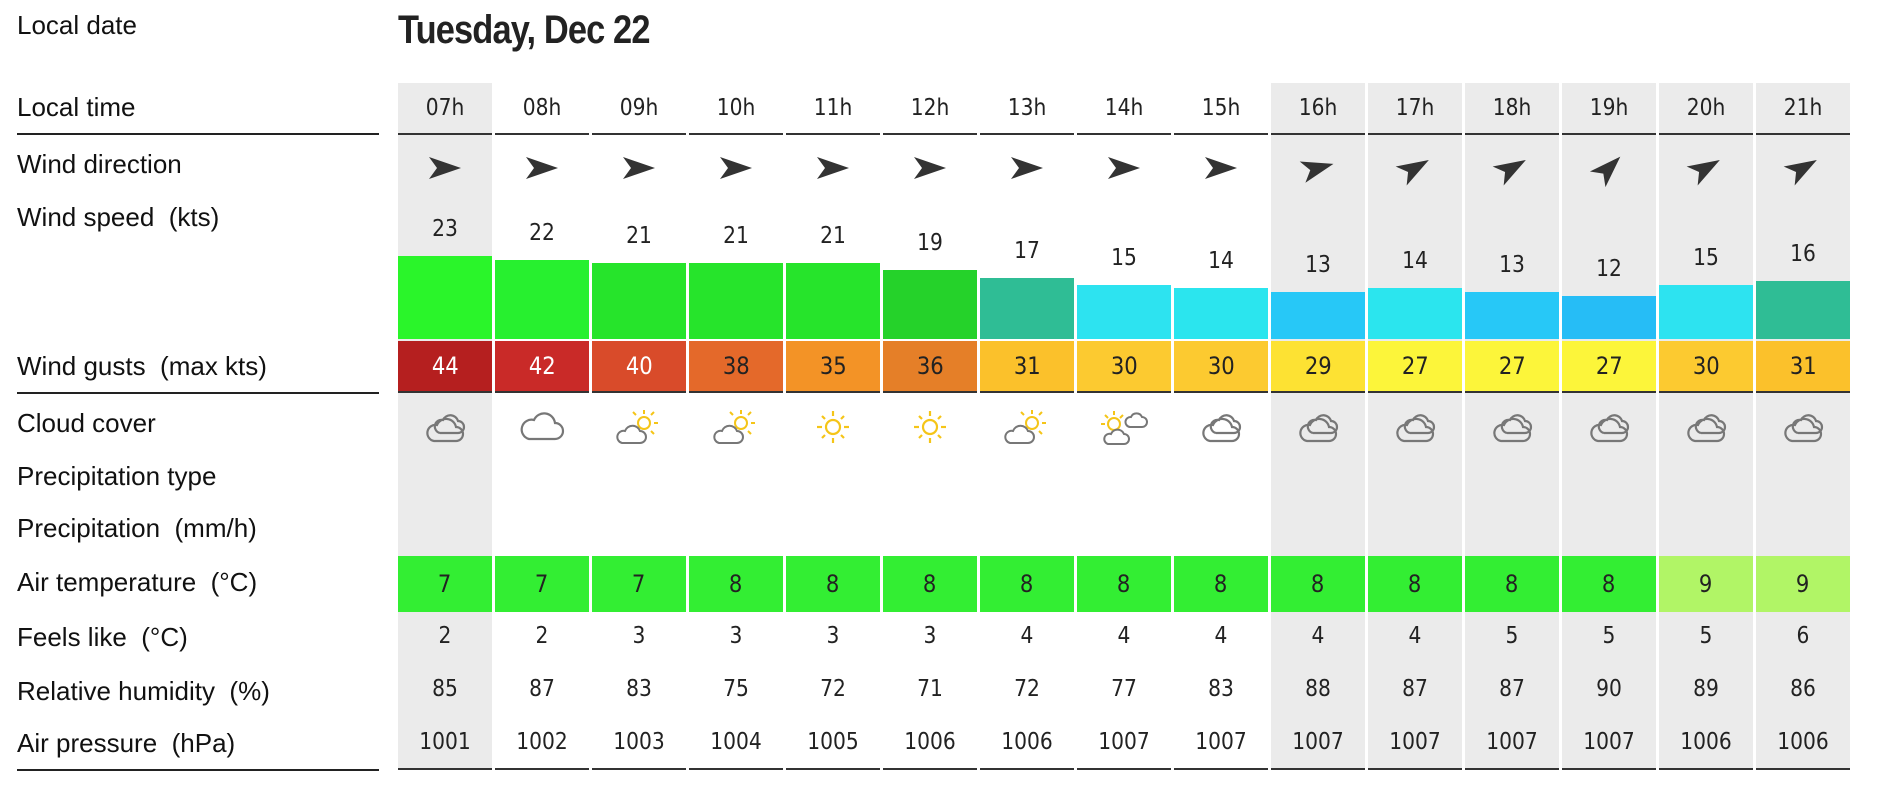 This screenshot has width=1888, height=790. Describe the element at coordinates (833, 426) in the screenshot. I see `hour-column: 11h 21 35 8 3 72 1005` at that location.